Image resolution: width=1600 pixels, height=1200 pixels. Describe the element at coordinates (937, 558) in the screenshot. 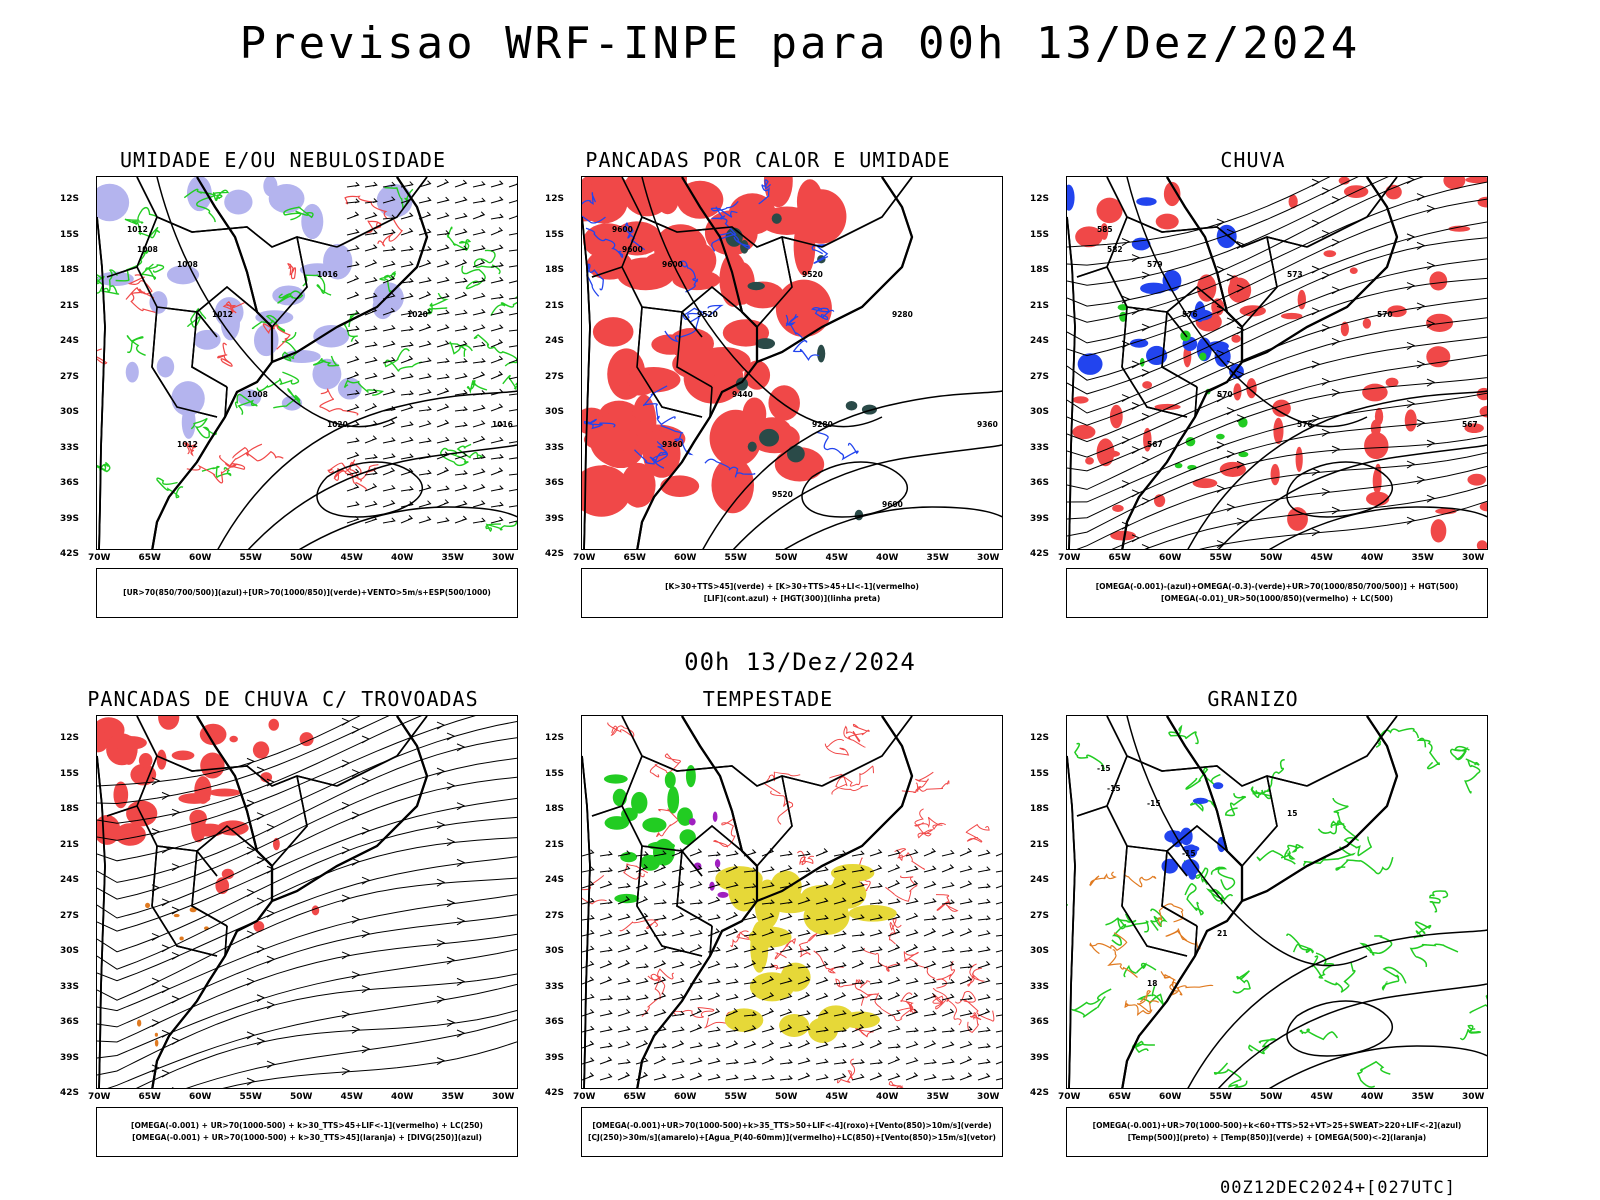

I see `longitude-tick-label: 35W` at that location.